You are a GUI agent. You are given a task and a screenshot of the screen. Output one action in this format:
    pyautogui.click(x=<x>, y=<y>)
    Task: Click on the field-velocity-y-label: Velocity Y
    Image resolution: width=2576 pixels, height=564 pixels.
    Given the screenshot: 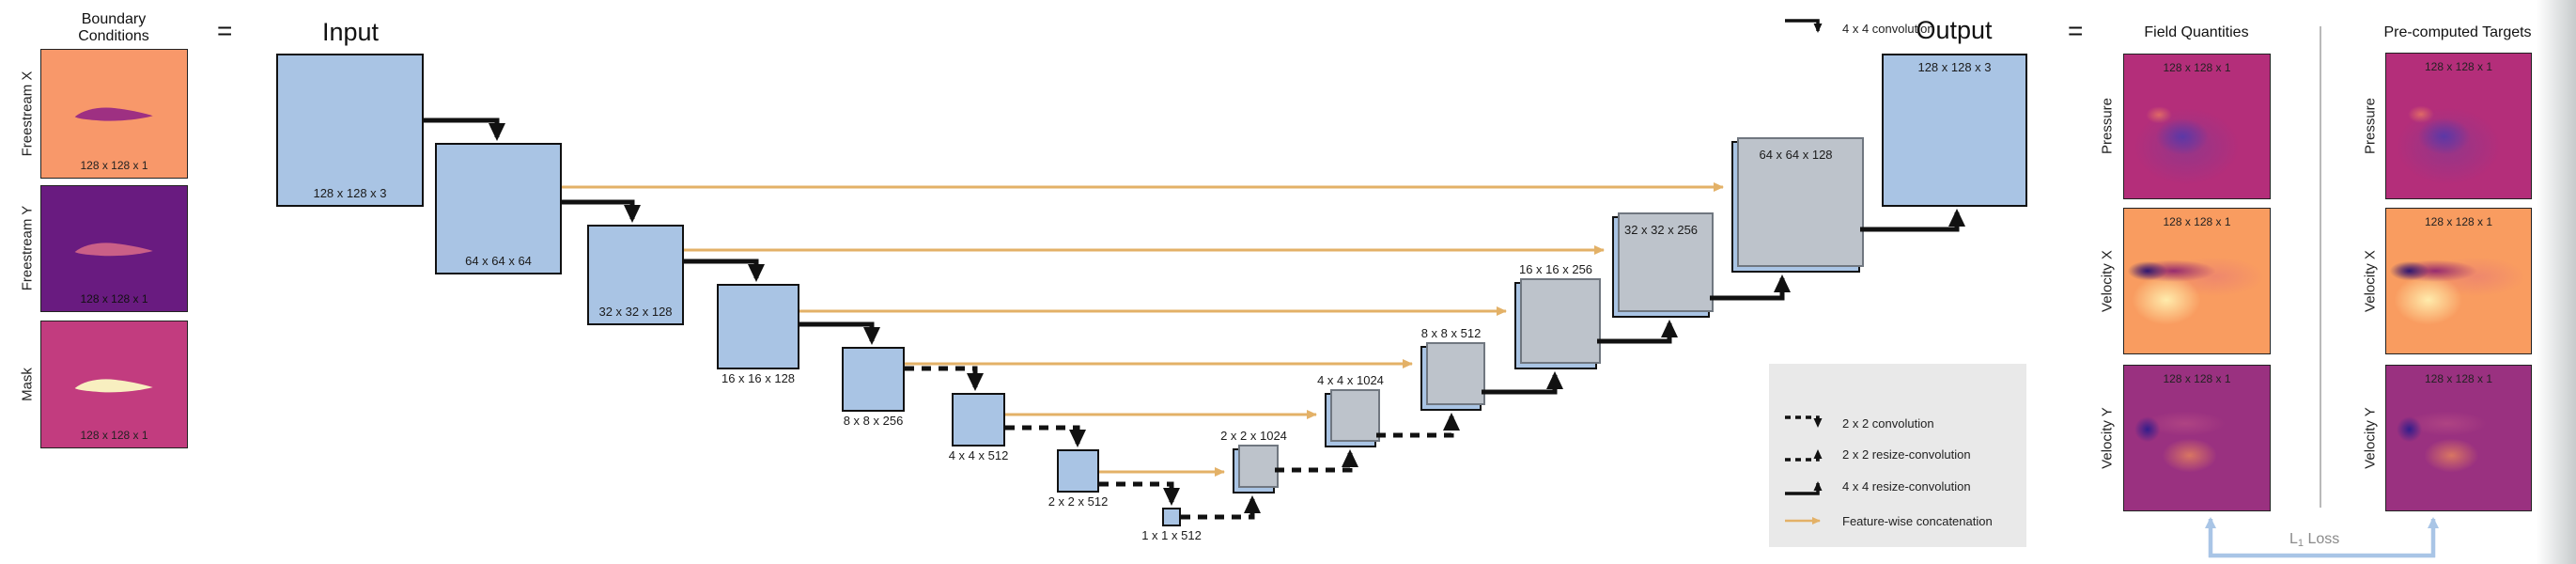 What is the action you would take?
    pyautogui.click(x=2108, y=438)
    